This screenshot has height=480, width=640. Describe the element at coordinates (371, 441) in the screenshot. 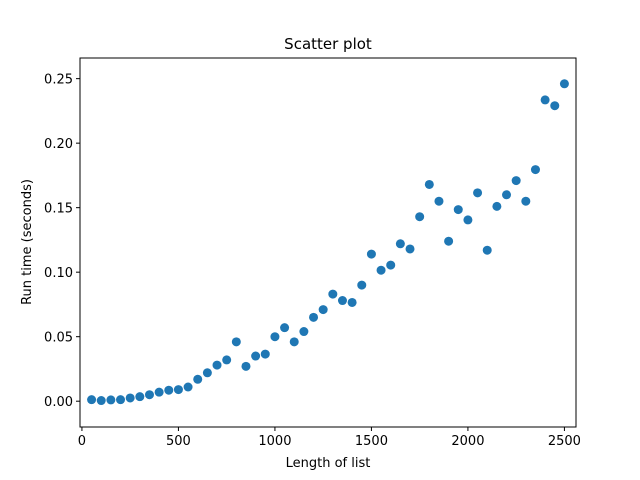

I see `x-tick-label: 1500` at that location.